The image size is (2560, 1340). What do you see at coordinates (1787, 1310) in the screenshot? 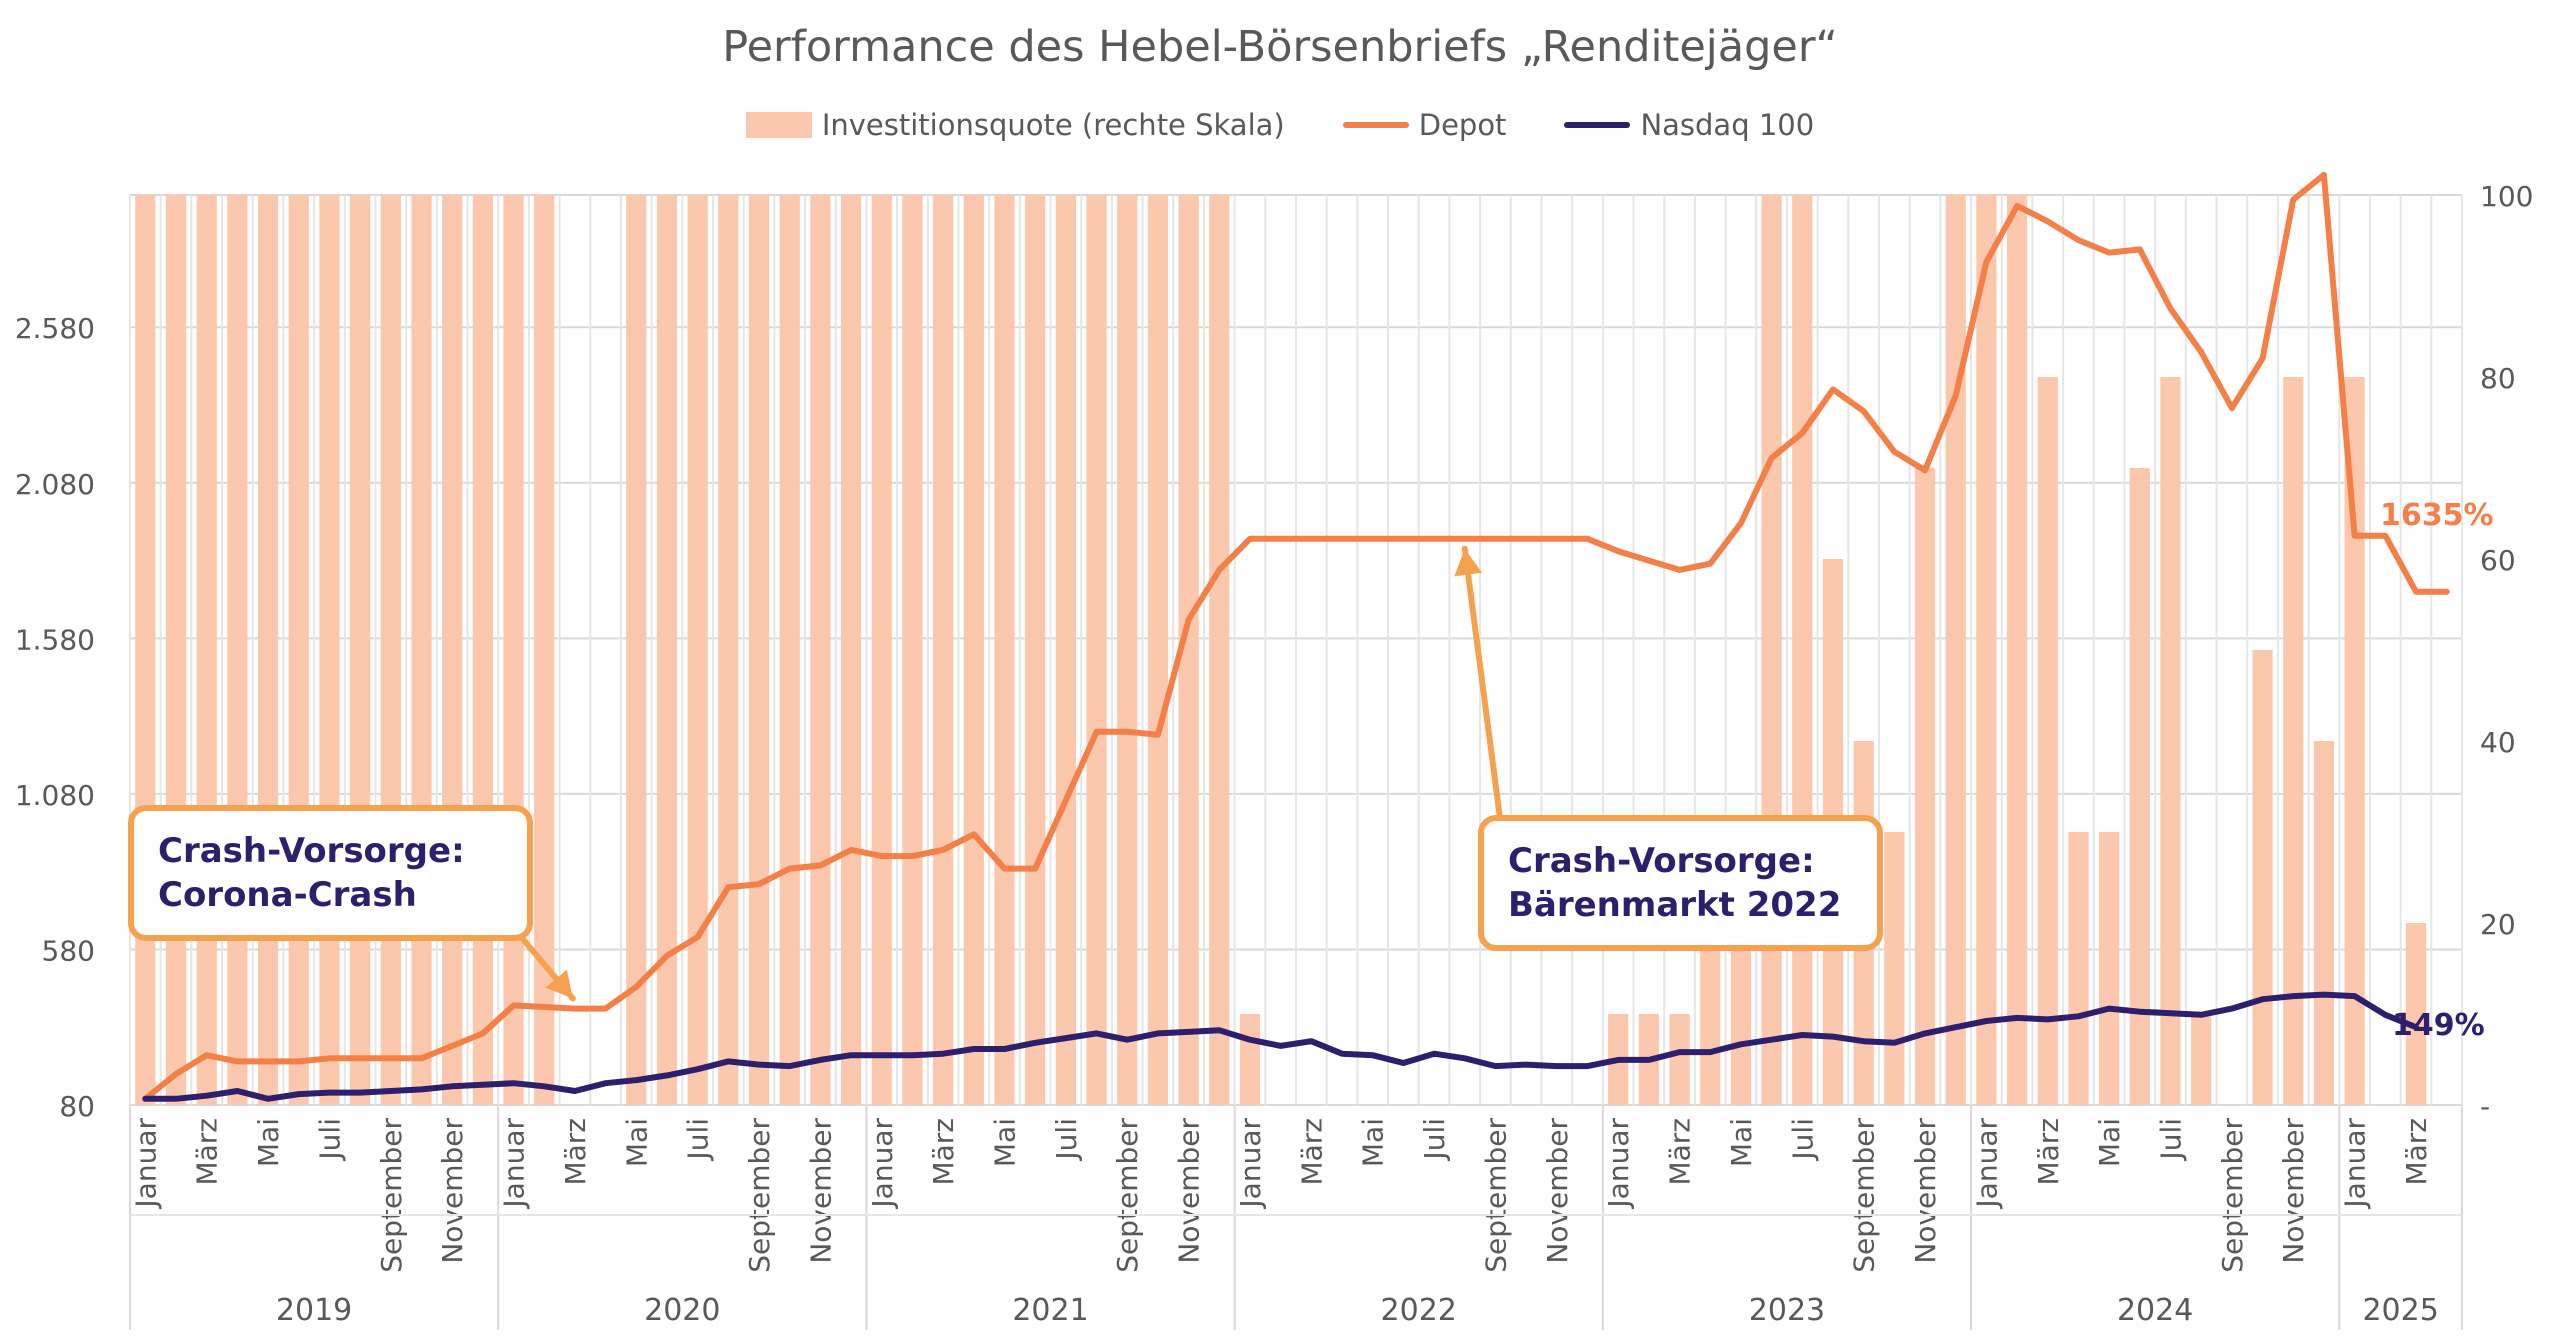
I see `x-year-label: 2023` at bounding box center [1787, 1310].